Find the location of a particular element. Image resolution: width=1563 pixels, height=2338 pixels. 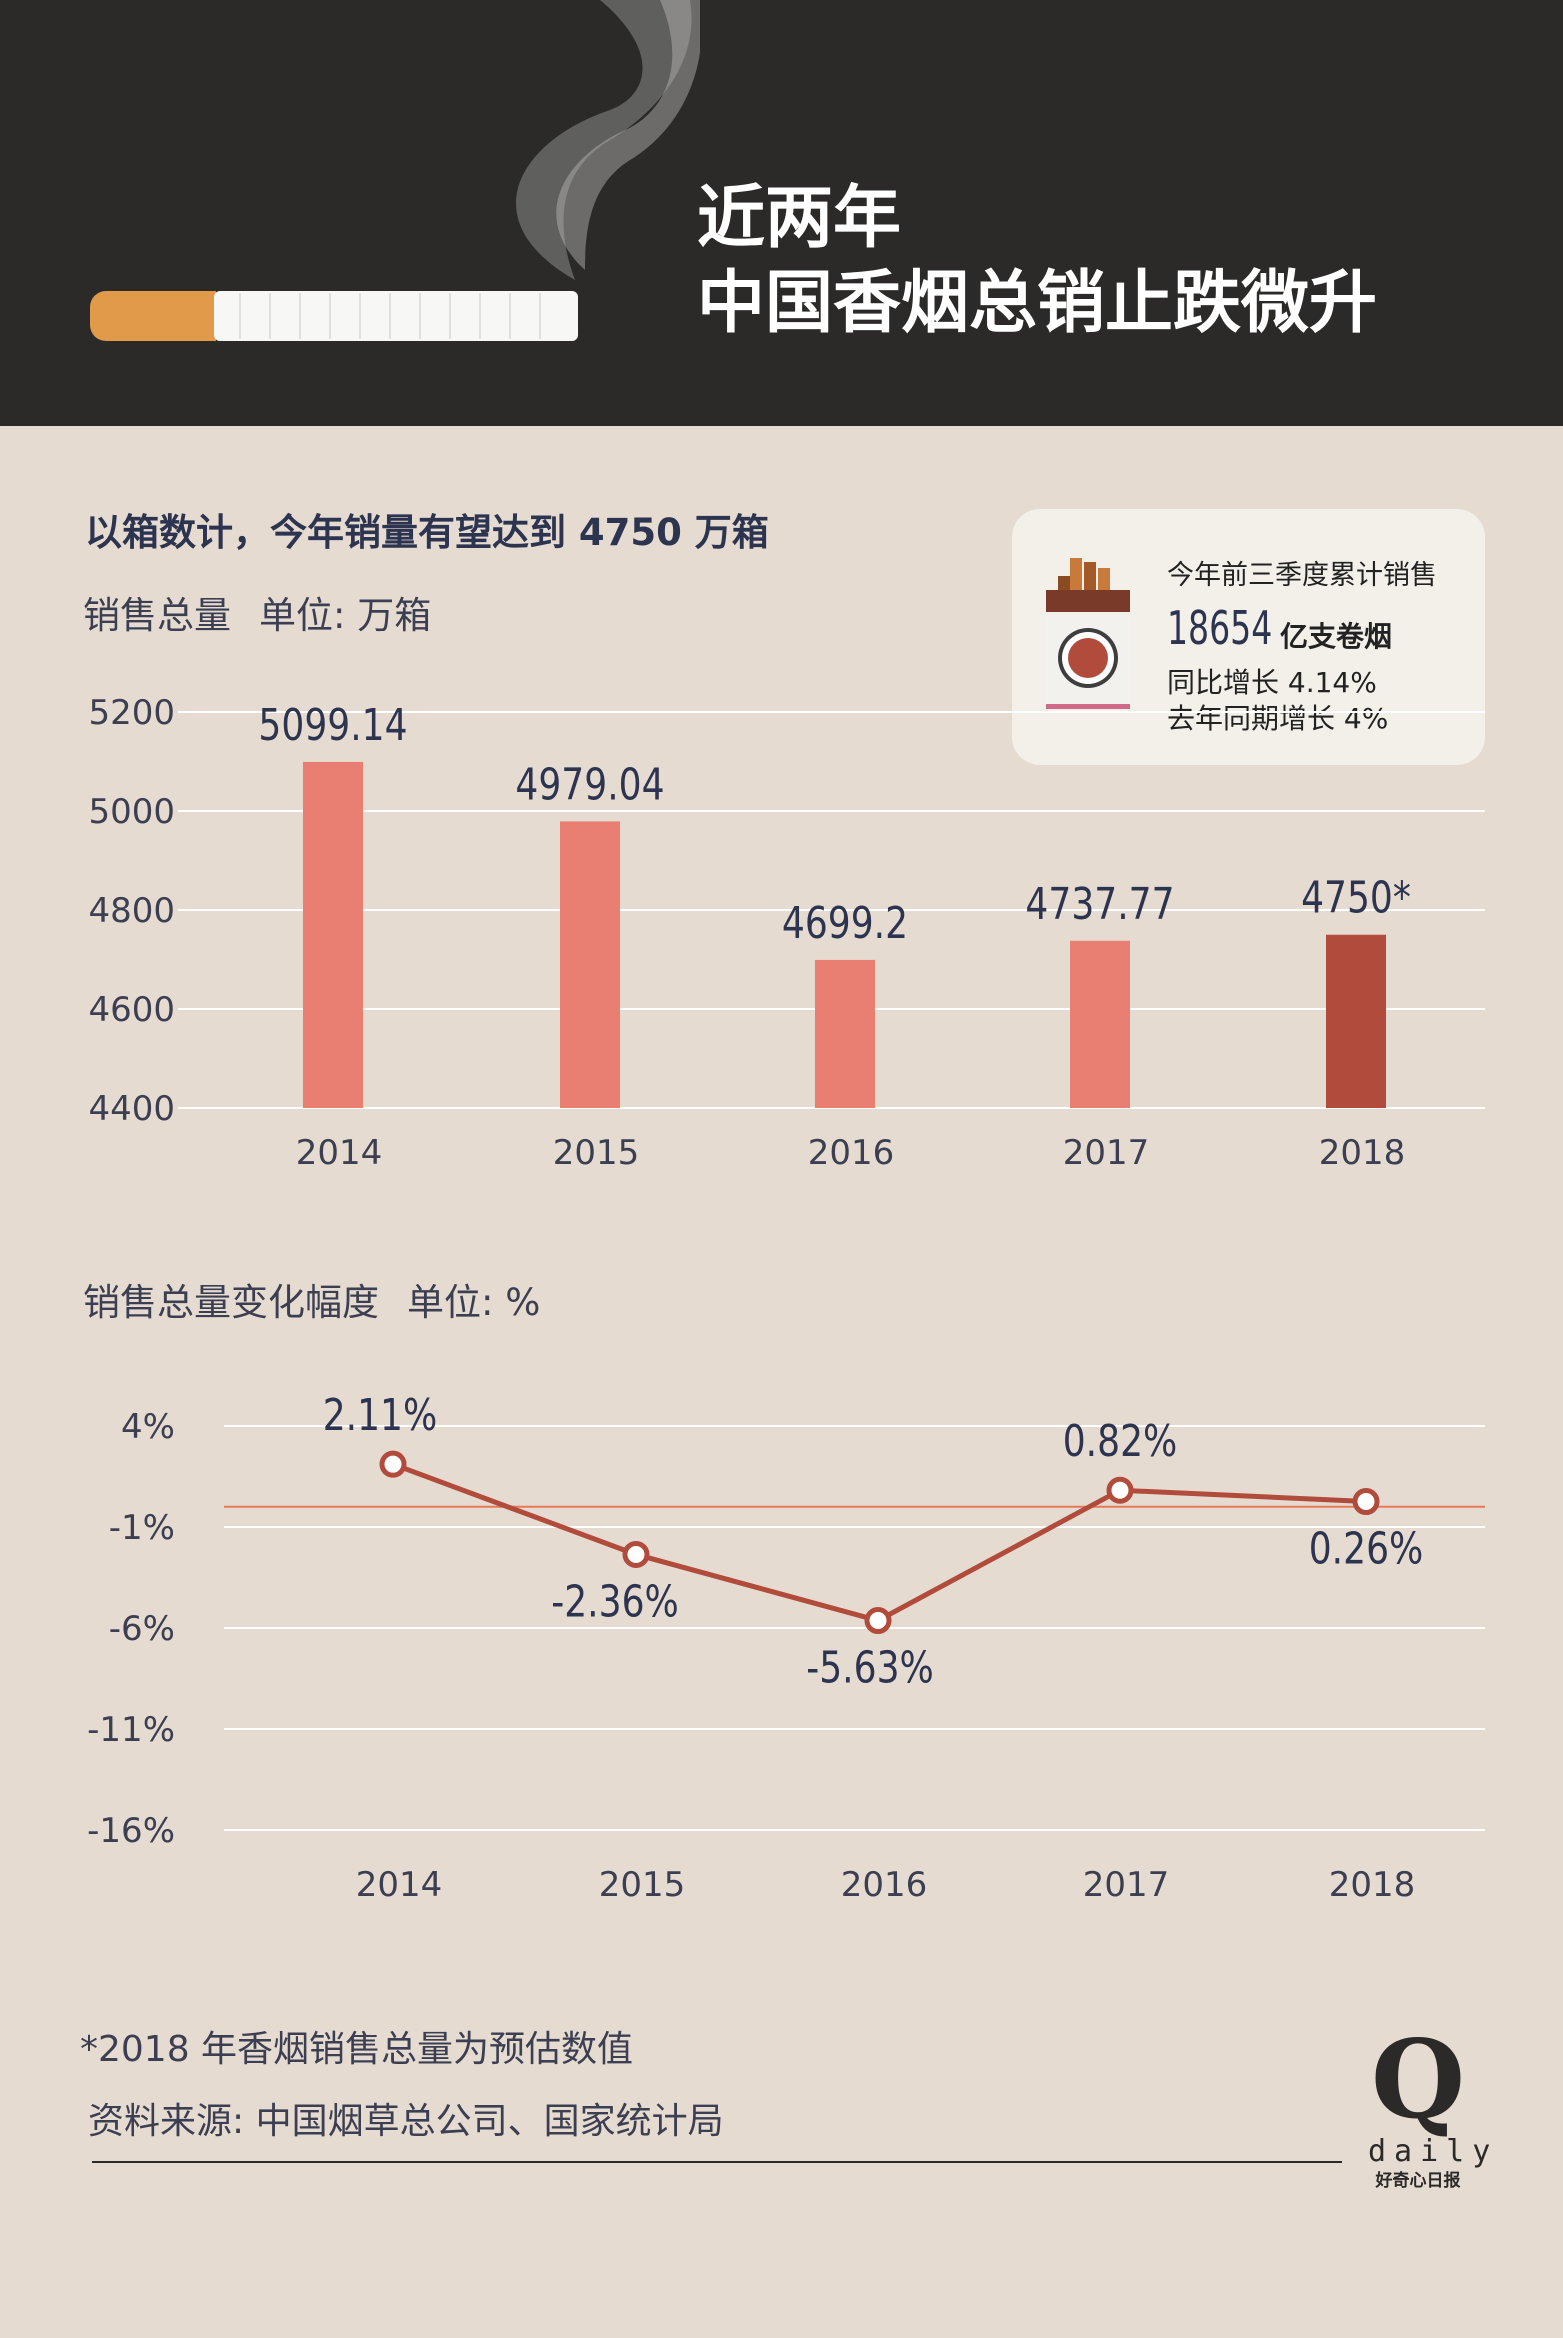

cigarette-illustration is located at coordinates (395, 170).